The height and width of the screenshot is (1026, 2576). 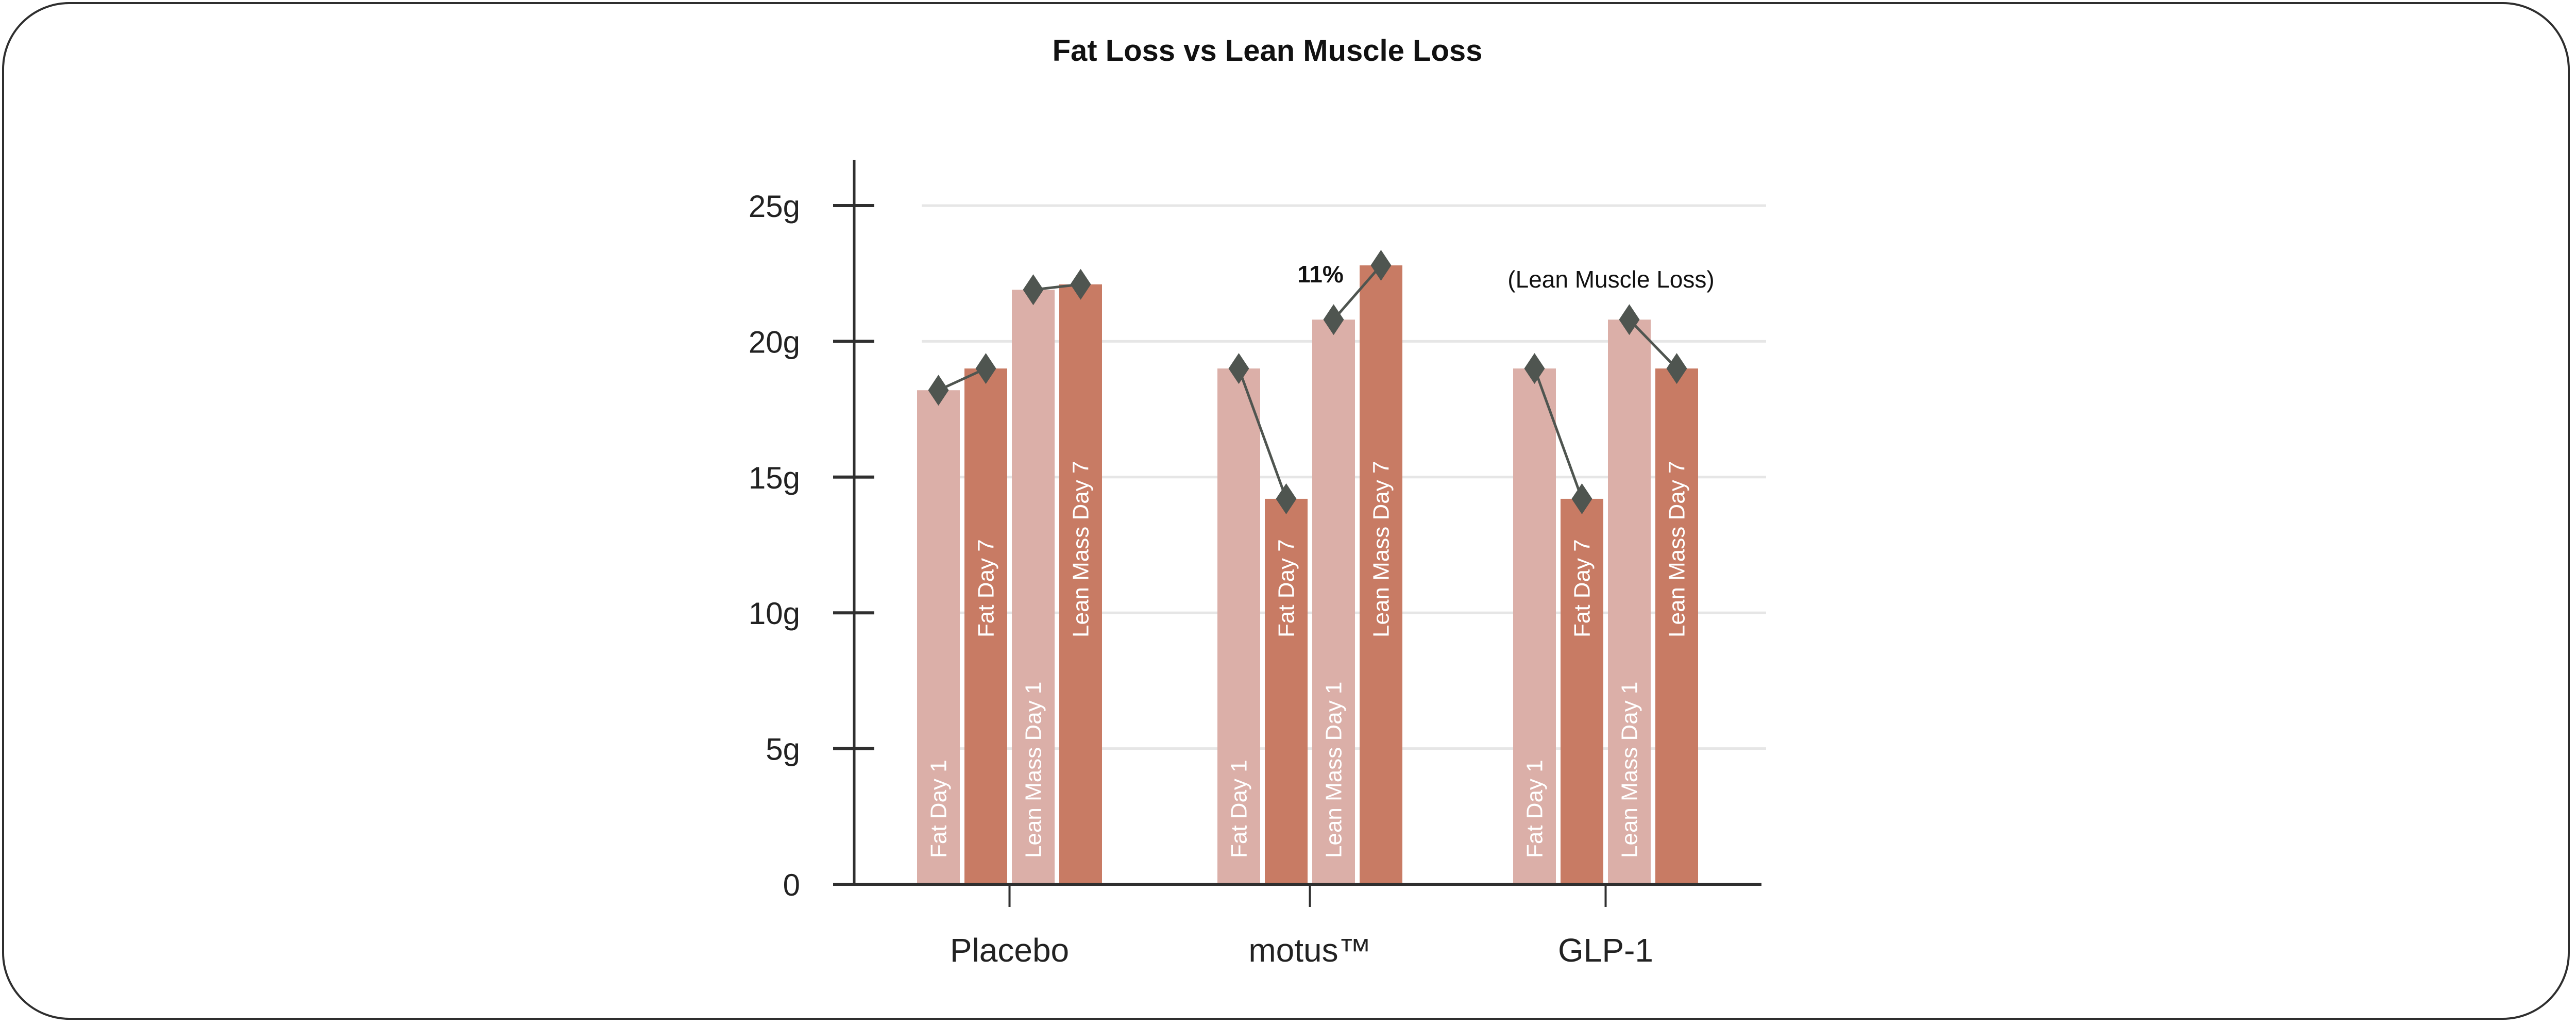 I want to click on y-tick-label: 25g, so click(x=774, y=206).